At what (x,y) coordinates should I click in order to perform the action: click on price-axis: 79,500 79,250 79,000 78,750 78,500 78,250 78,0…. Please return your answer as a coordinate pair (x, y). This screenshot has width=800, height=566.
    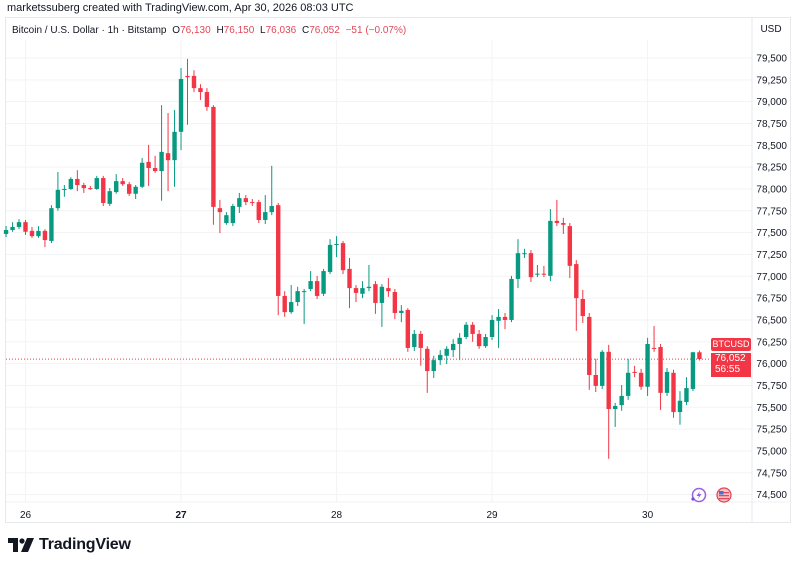
    Looking at the image, I should click on (771, 278).